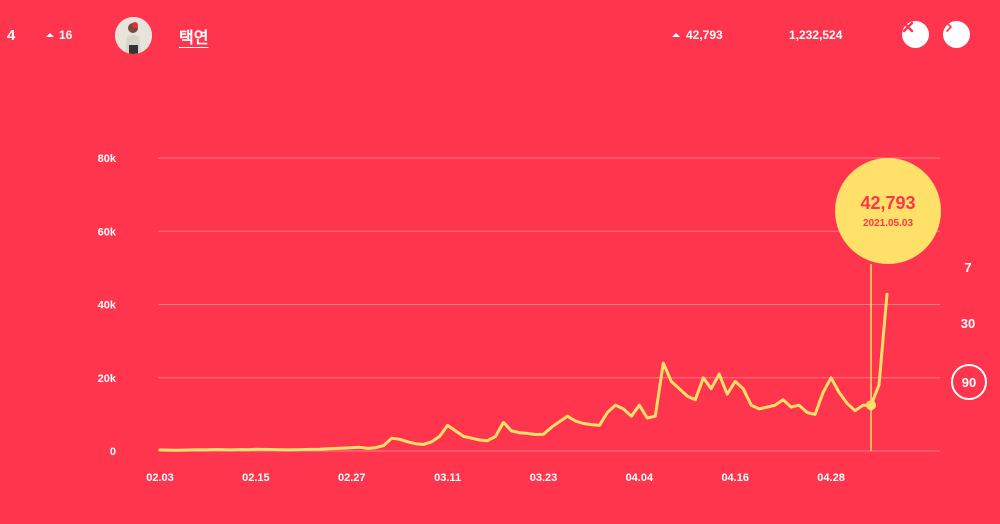 Image resolution: width=1000 pixels, height=524 pixels. What do you see at coordinates (107, 379) in the screenshot?
I see `y-tick-label-1: 20k` at bounding box center [107, 379].